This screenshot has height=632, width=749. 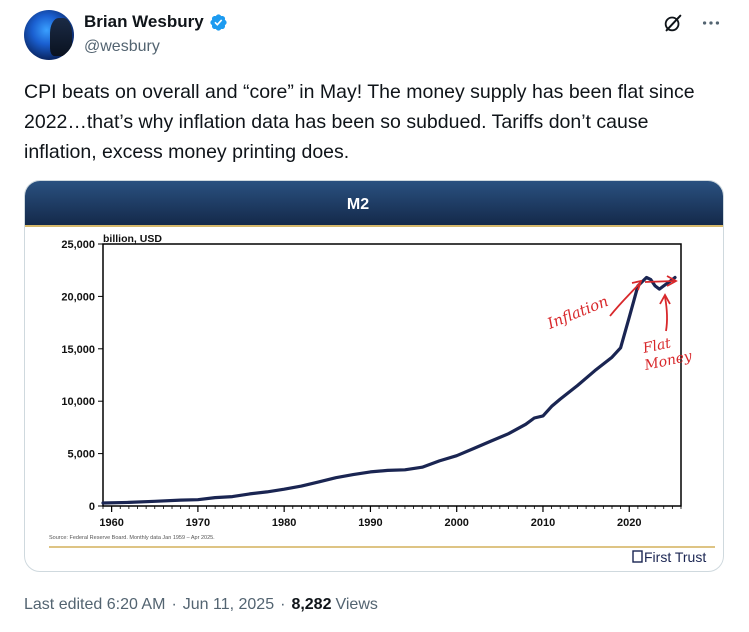 I want to click on author-display-name: Brian Wesbury, so click(x=144, y=21).